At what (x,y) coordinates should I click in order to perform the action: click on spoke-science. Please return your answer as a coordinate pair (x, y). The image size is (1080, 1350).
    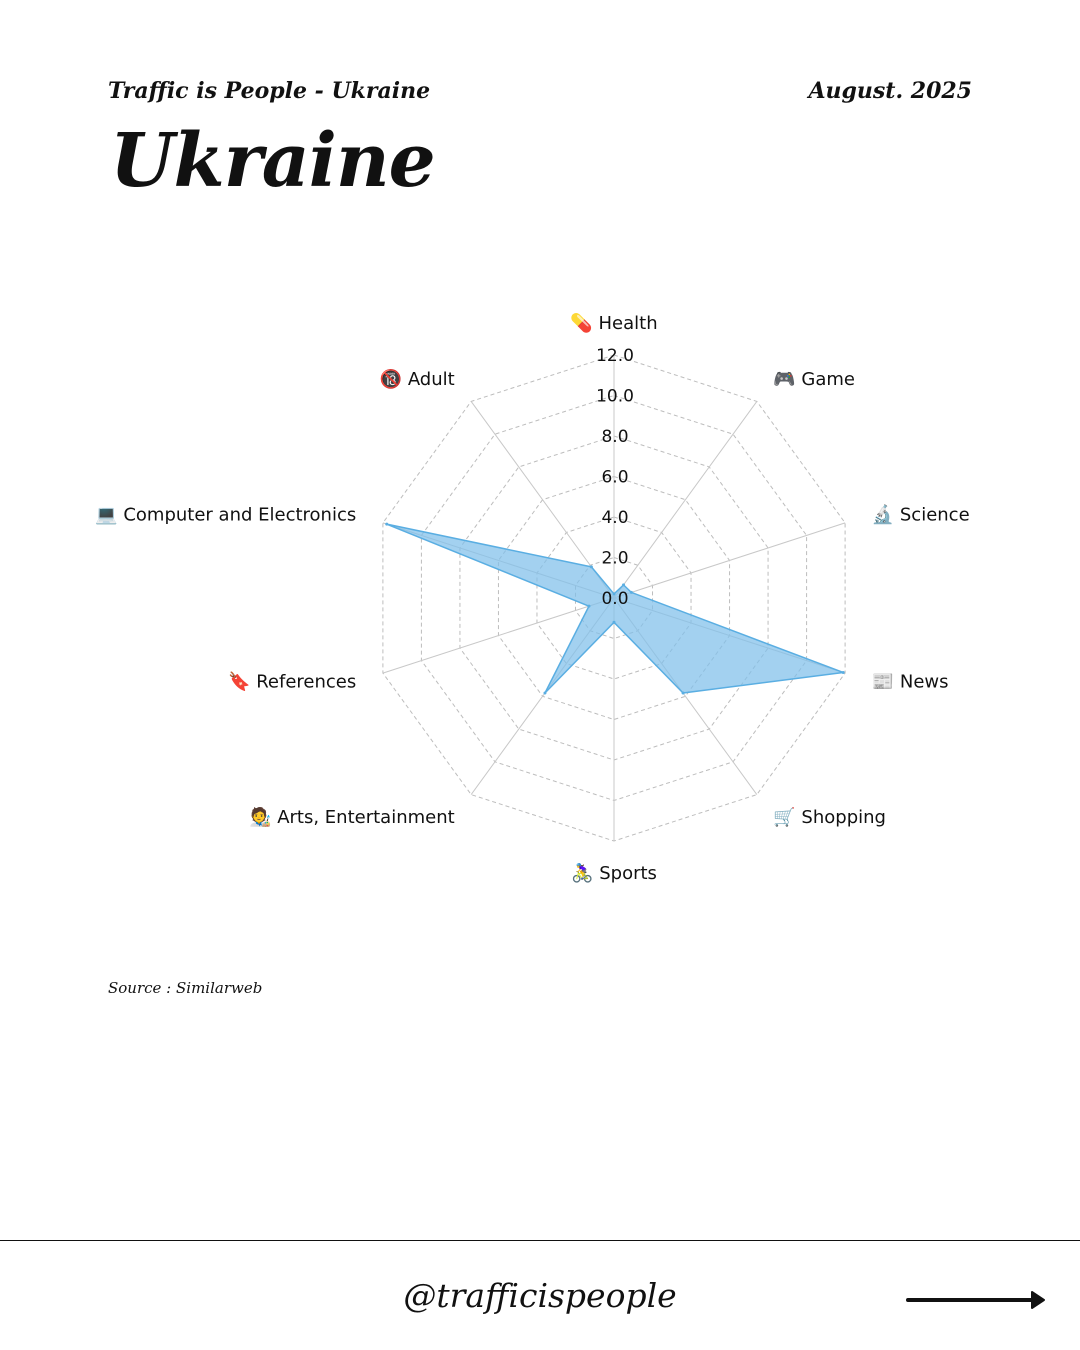
    Looking at the image, I should click on (729, 560).